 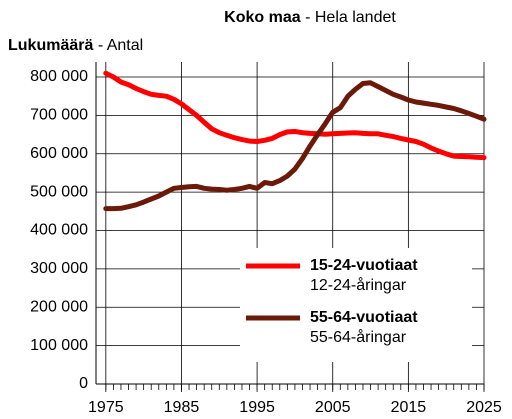 What do you see at coordinates (409, 407) in the screenshot?
I see `x-tick-label: 2015` at bounding box center [409, 407].